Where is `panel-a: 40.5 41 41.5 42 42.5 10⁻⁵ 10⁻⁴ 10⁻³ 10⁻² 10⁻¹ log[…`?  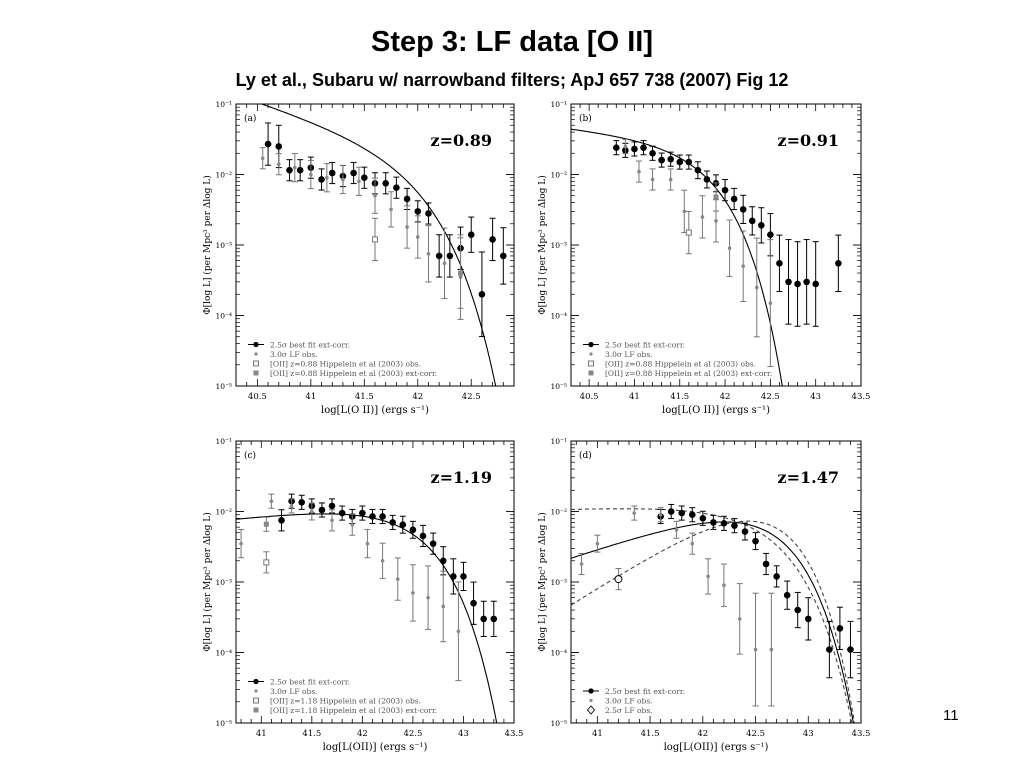 panel-a: 40.5 41 41.5 42 42.5 10⁻⁵ 10⁻⁴ 10⁻³ 10⁻² 10⁻¹ log[… is located at coordinates (358, 258).